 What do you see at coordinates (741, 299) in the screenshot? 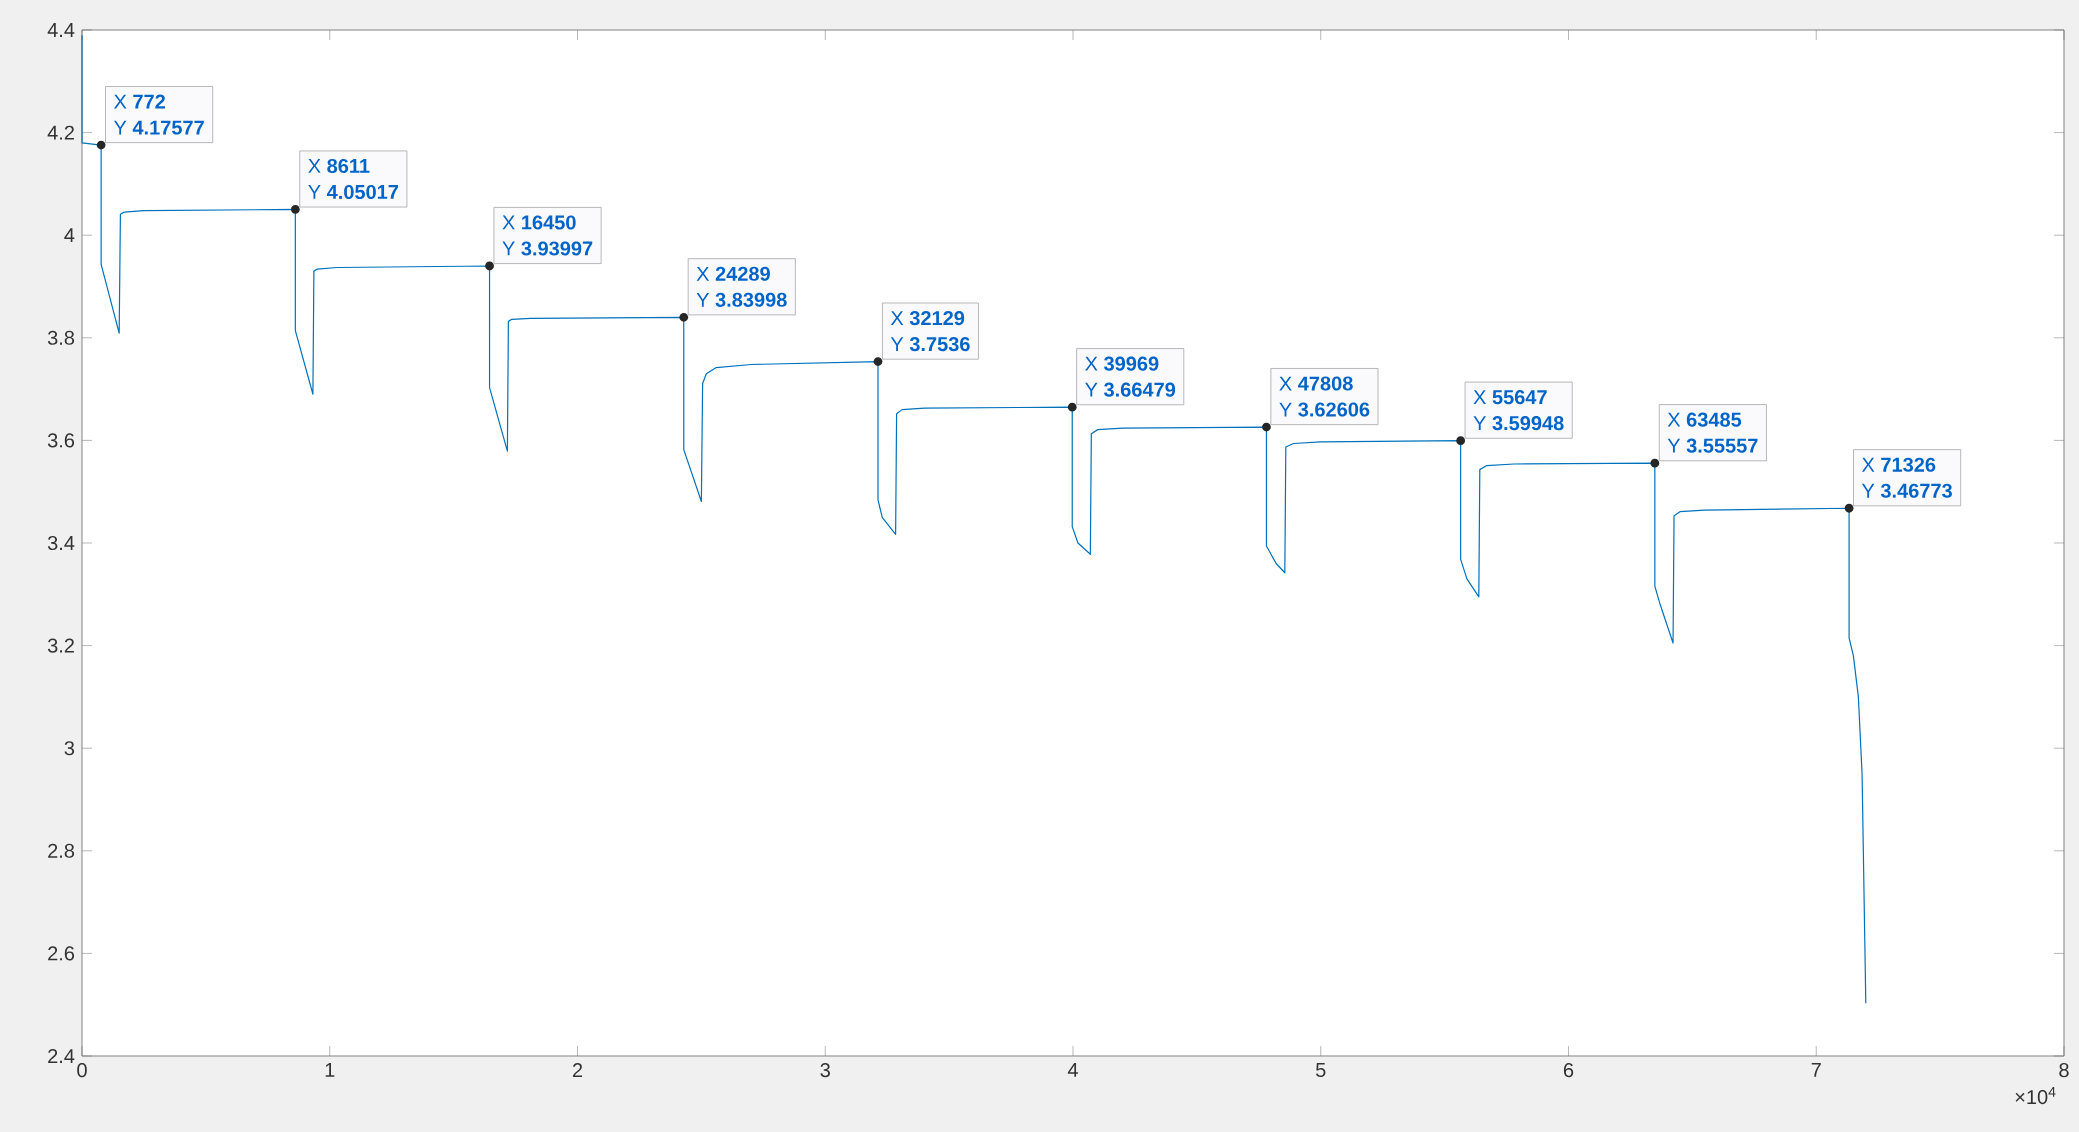
I see `annotation: Y 3.83998` at bounding box center [741, 299].